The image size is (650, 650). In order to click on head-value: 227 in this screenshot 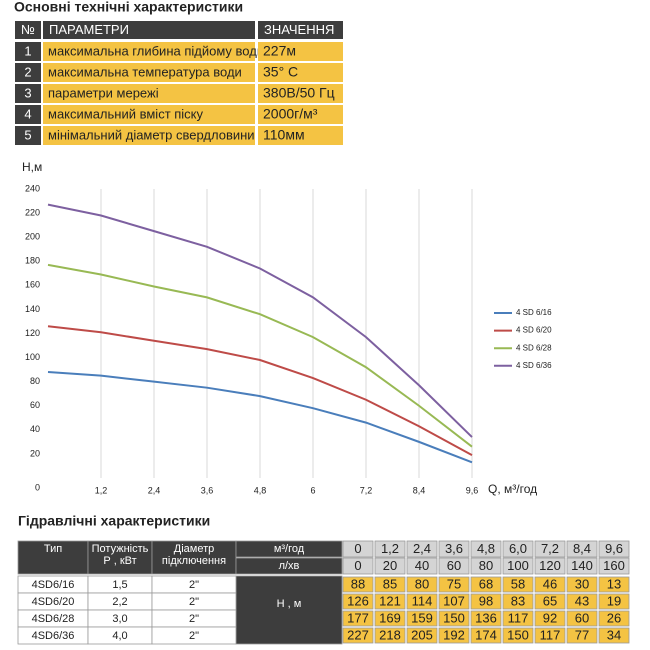, I will do `click(358, 634)`.